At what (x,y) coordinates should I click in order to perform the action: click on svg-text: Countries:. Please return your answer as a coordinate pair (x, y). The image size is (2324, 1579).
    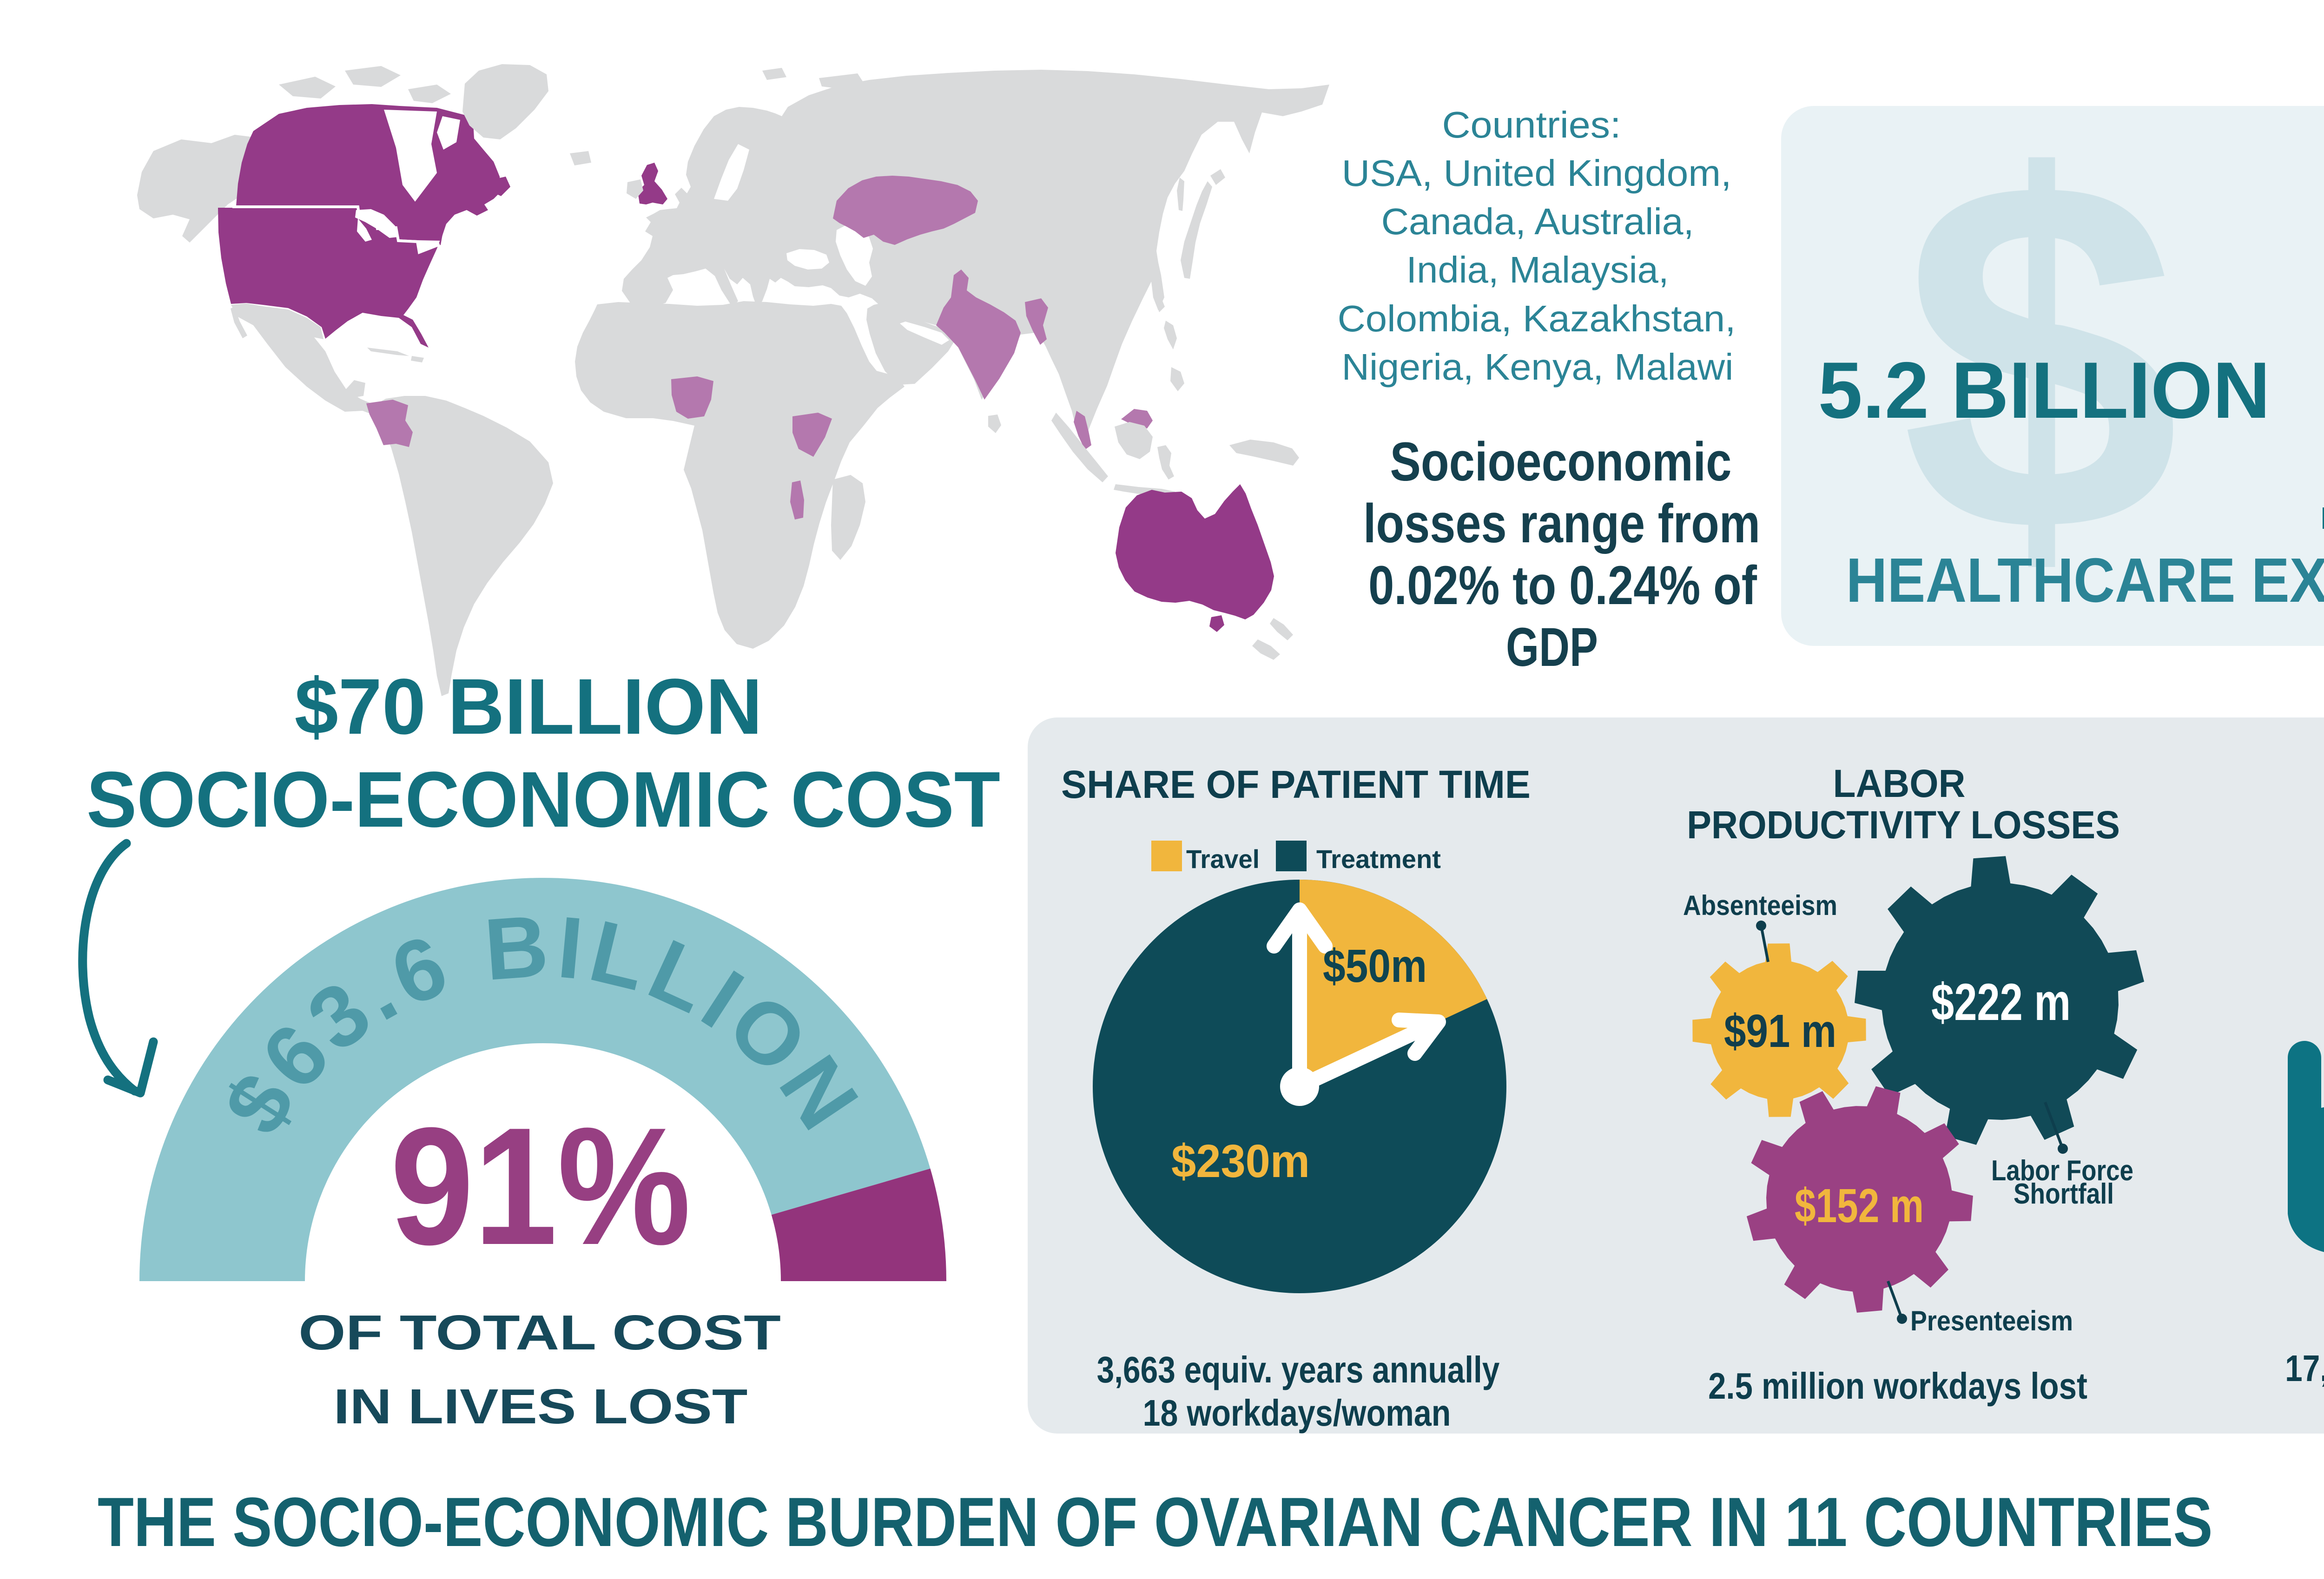
    Looking at the image, I should click on (1531, 125).